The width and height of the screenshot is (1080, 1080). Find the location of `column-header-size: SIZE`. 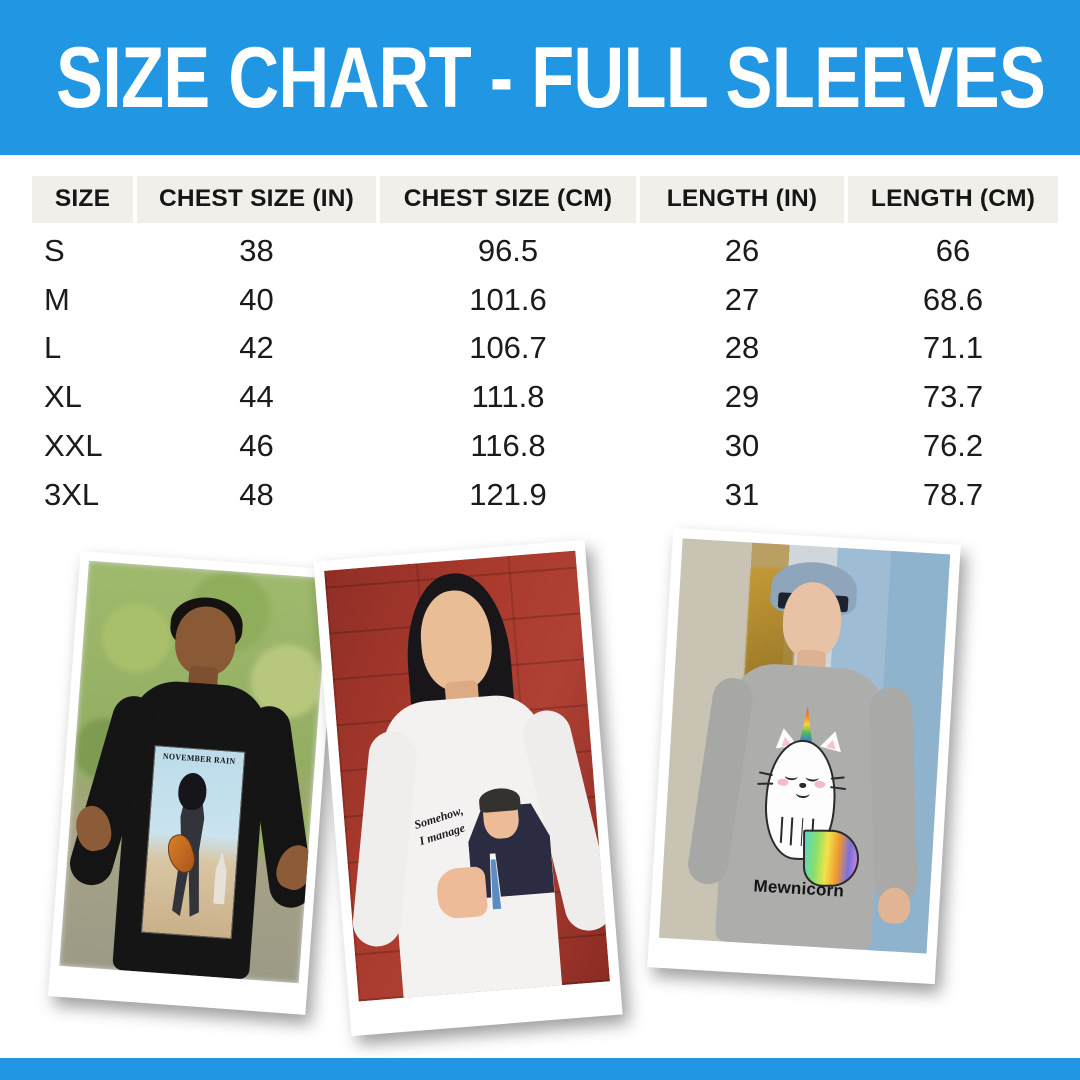

column-header-size: SIZE is located at coordinates (82, 199).